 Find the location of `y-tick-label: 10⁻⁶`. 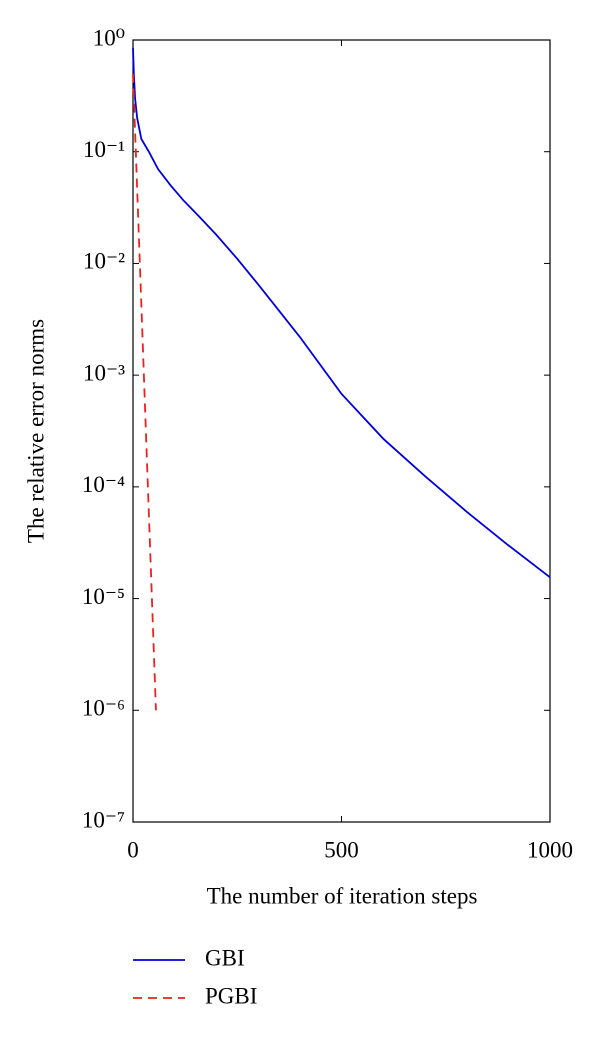

y-tick-label: 10⁻⁶ is located at coordinates (103, 708).